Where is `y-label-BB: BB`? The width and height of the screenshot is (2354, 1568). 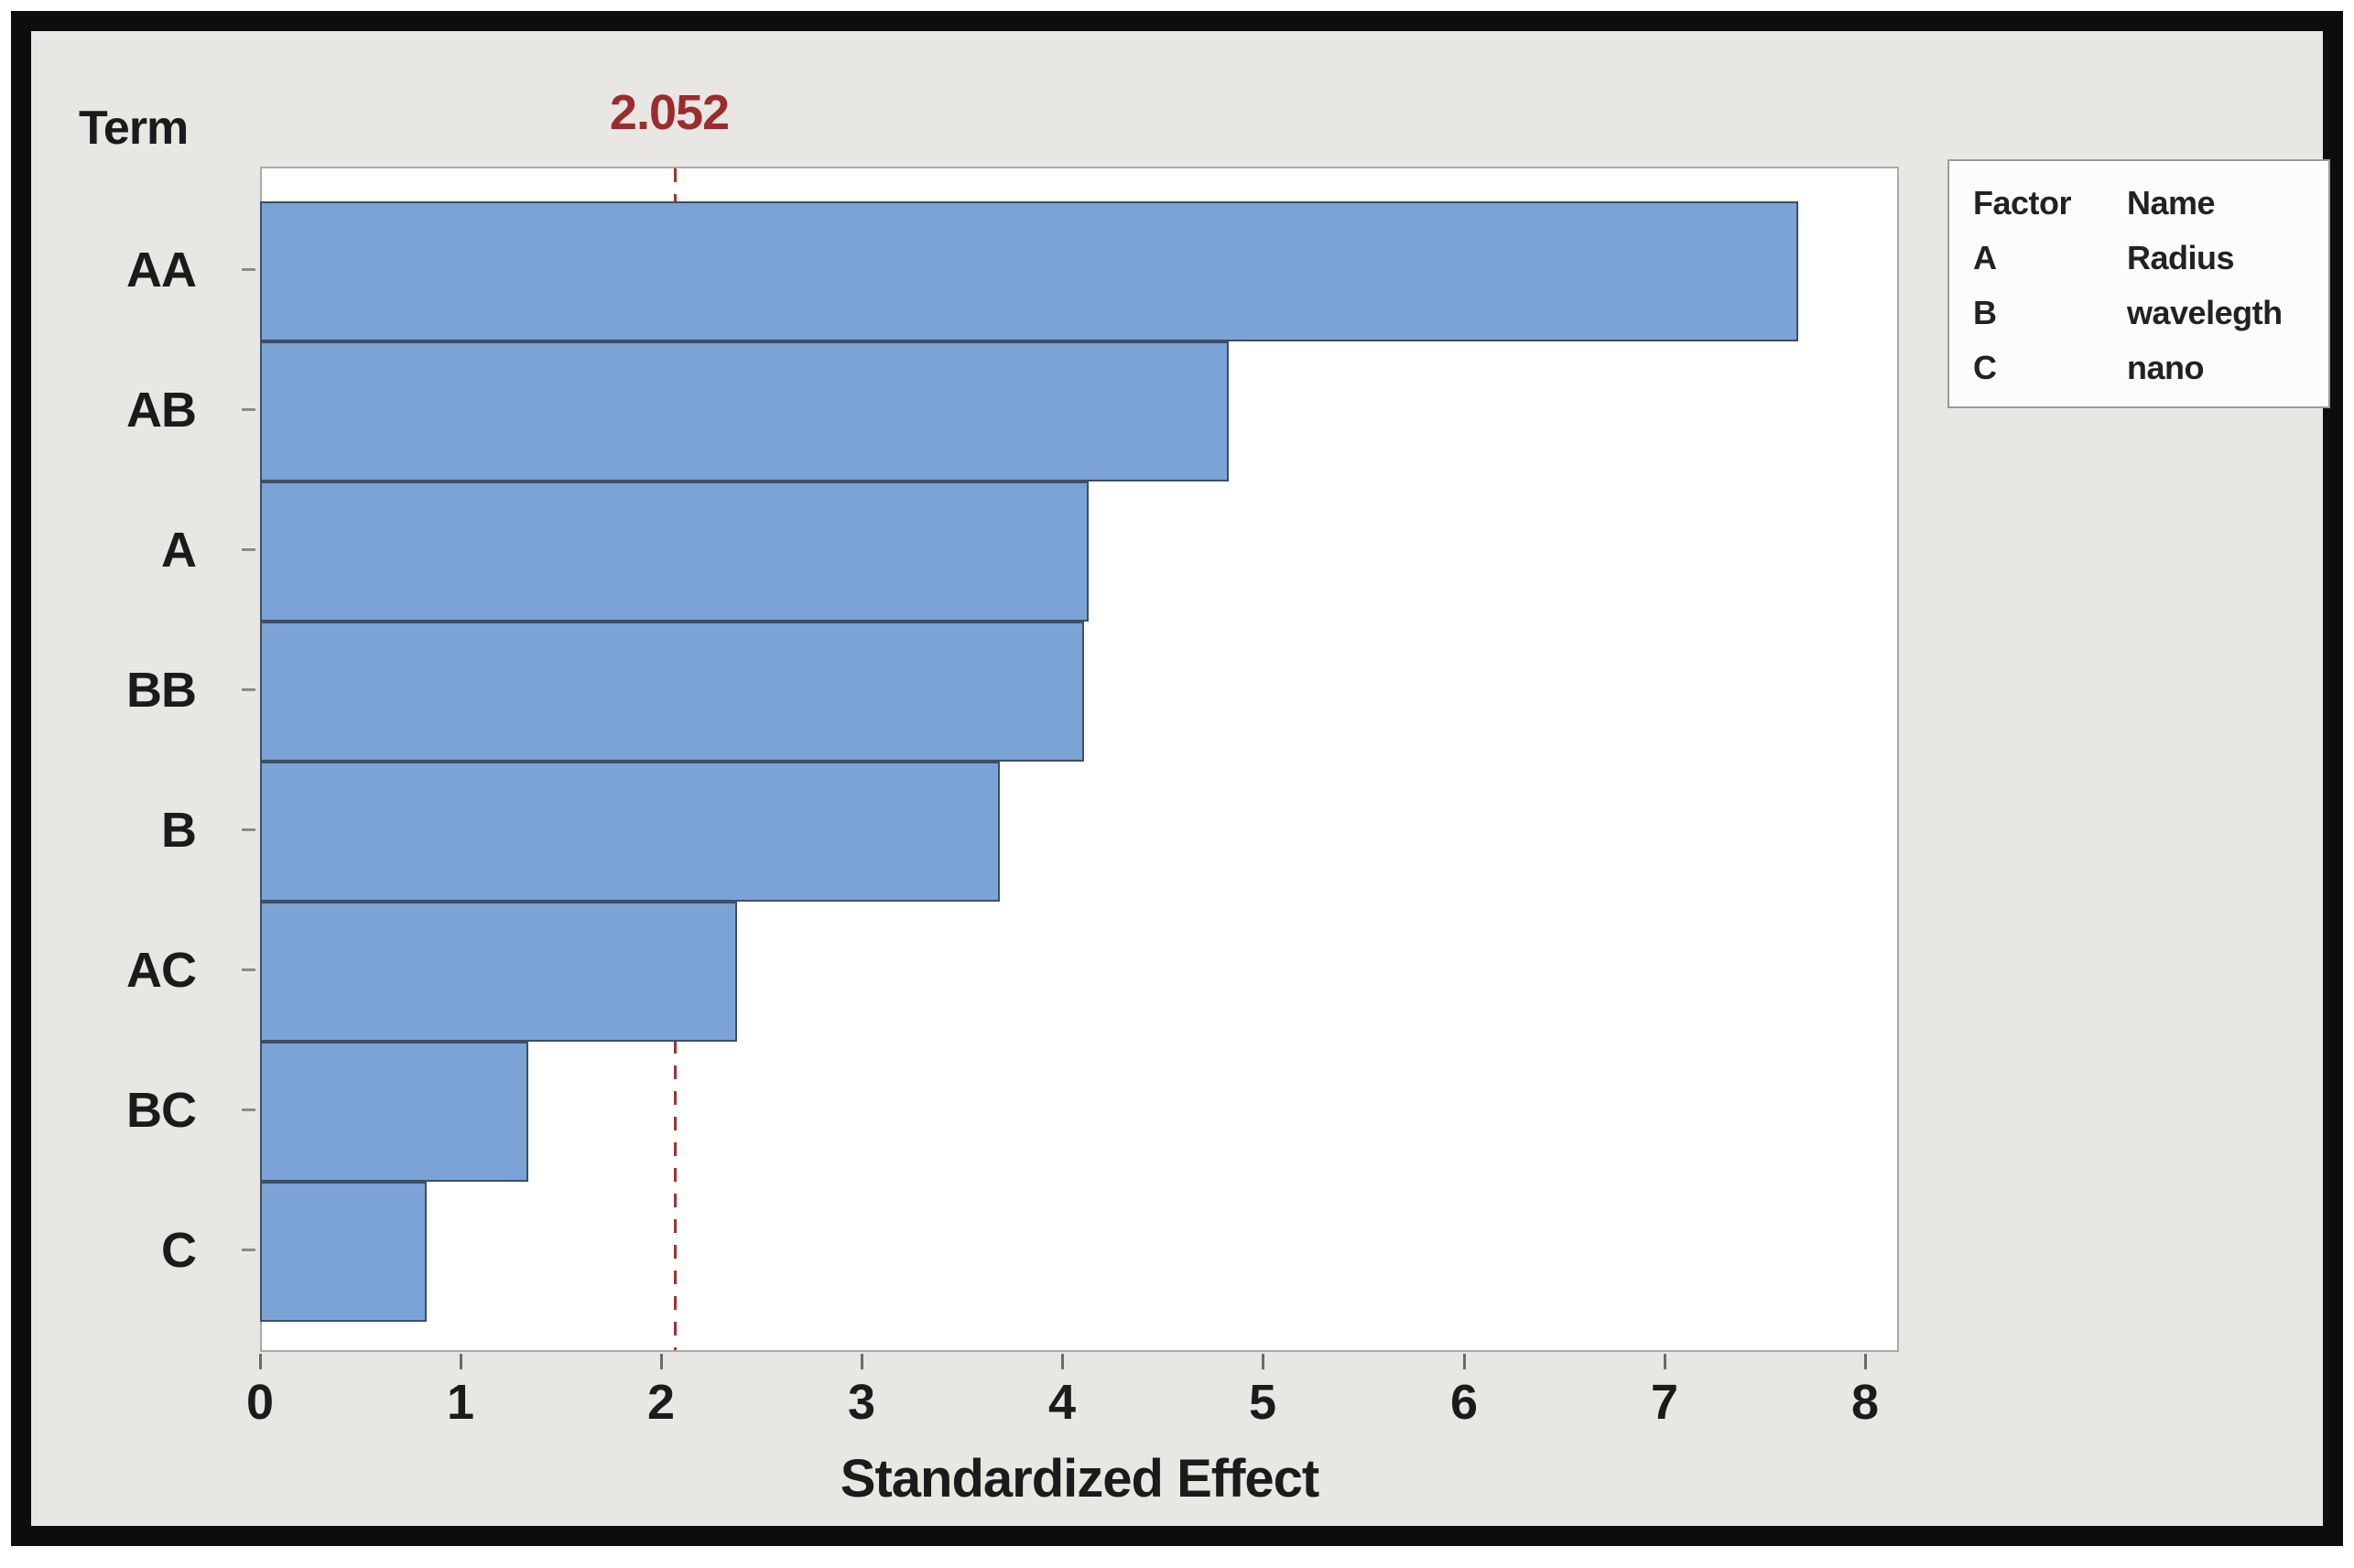 y-label-BB: BB is located at coordinates (162, 690).